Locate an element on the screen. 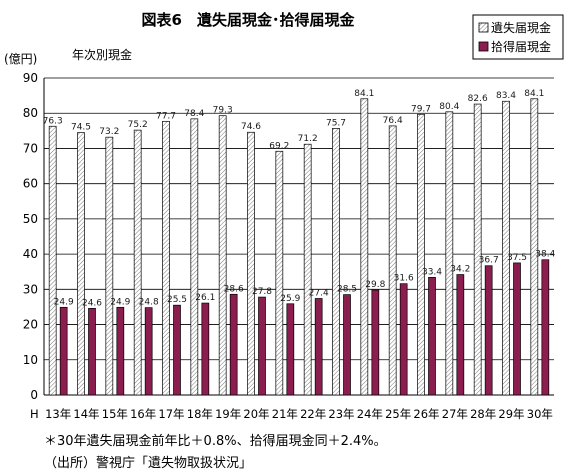 The width and height of the screenshot is (568, 475). data-label-lost-cash: 79.7 is located at coordinates (421, 109).